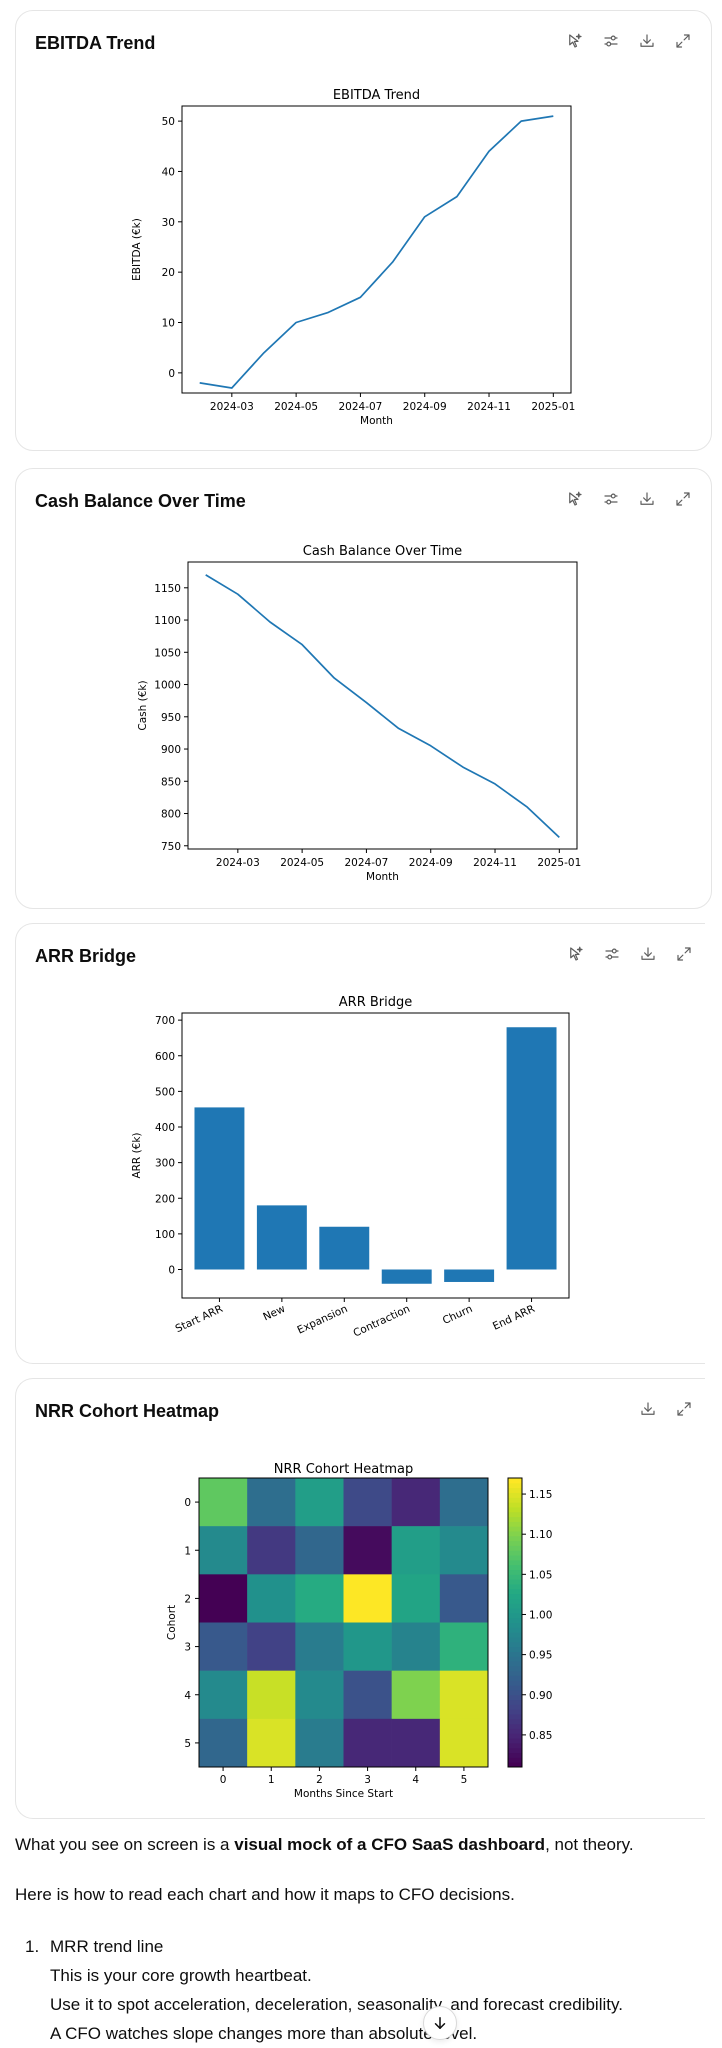 The image size is (722, 2048). Describe the element at coordinates (167, 653) in the screenshot. I see `y-tick-label: 1050` at that location.